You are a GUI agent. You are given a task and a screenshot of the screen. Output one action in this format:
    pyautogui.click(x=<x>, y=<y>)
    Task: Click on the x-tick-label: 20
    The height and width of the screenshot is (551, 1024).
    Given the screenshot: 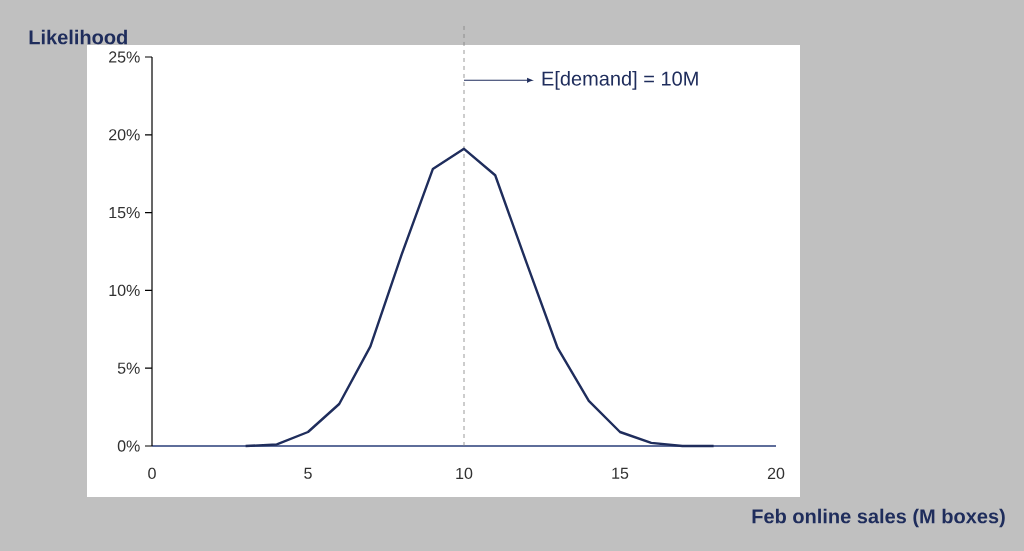 What is the action you would take?
    pyautogui.click(x=776, y=473)
    